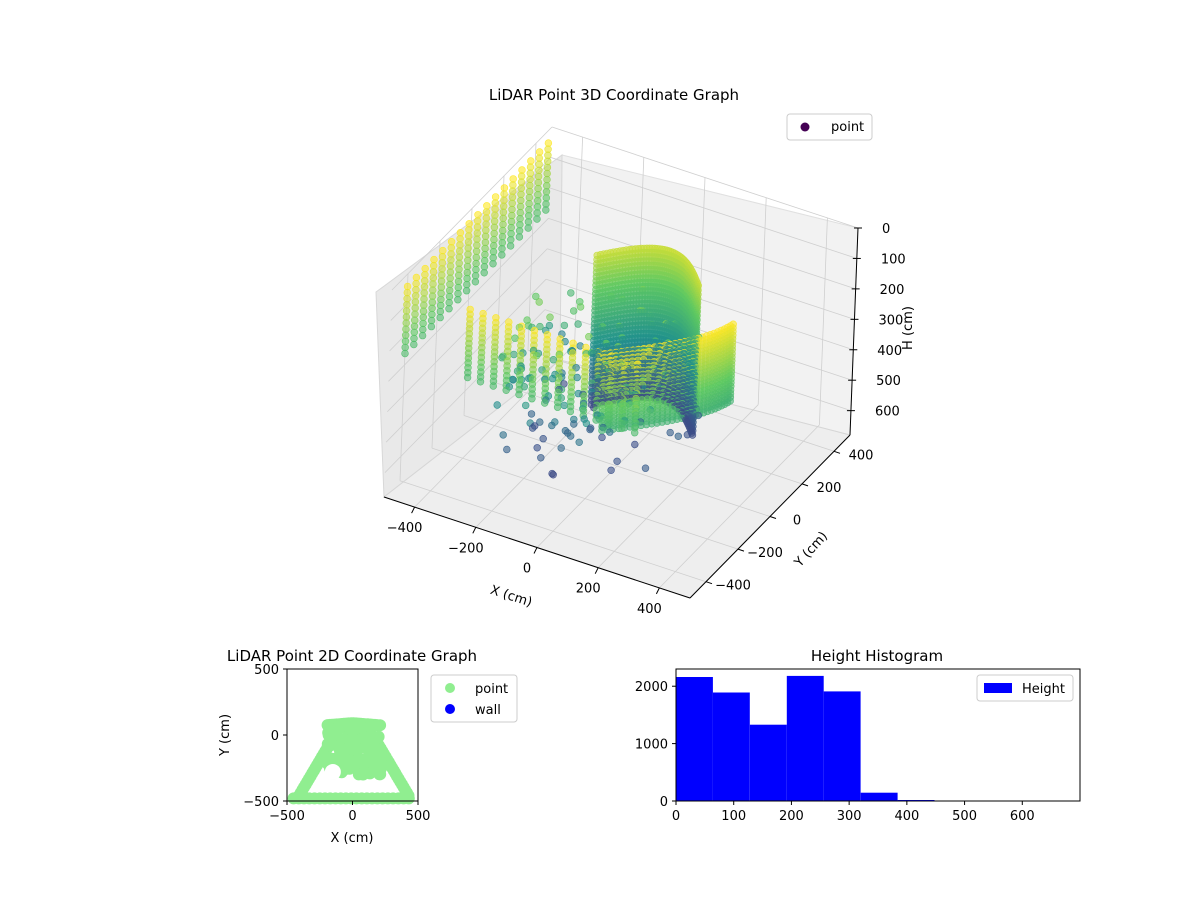 The image size is (1200, 900). Describe the element at coordinates (322, 785) in the screenshot. I see `scatter-gap` at that location.